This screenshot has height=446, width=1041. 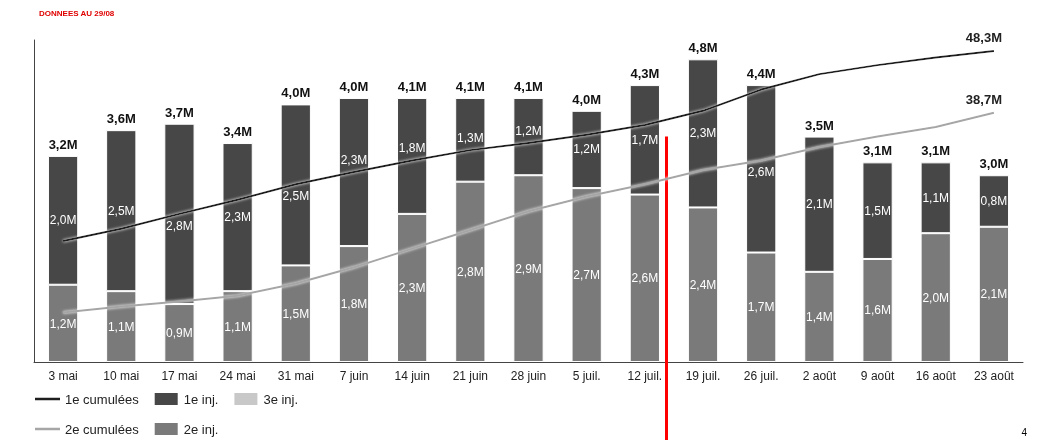 I want to click on x-tick-label: 16 août, so click(x=936, y=376).